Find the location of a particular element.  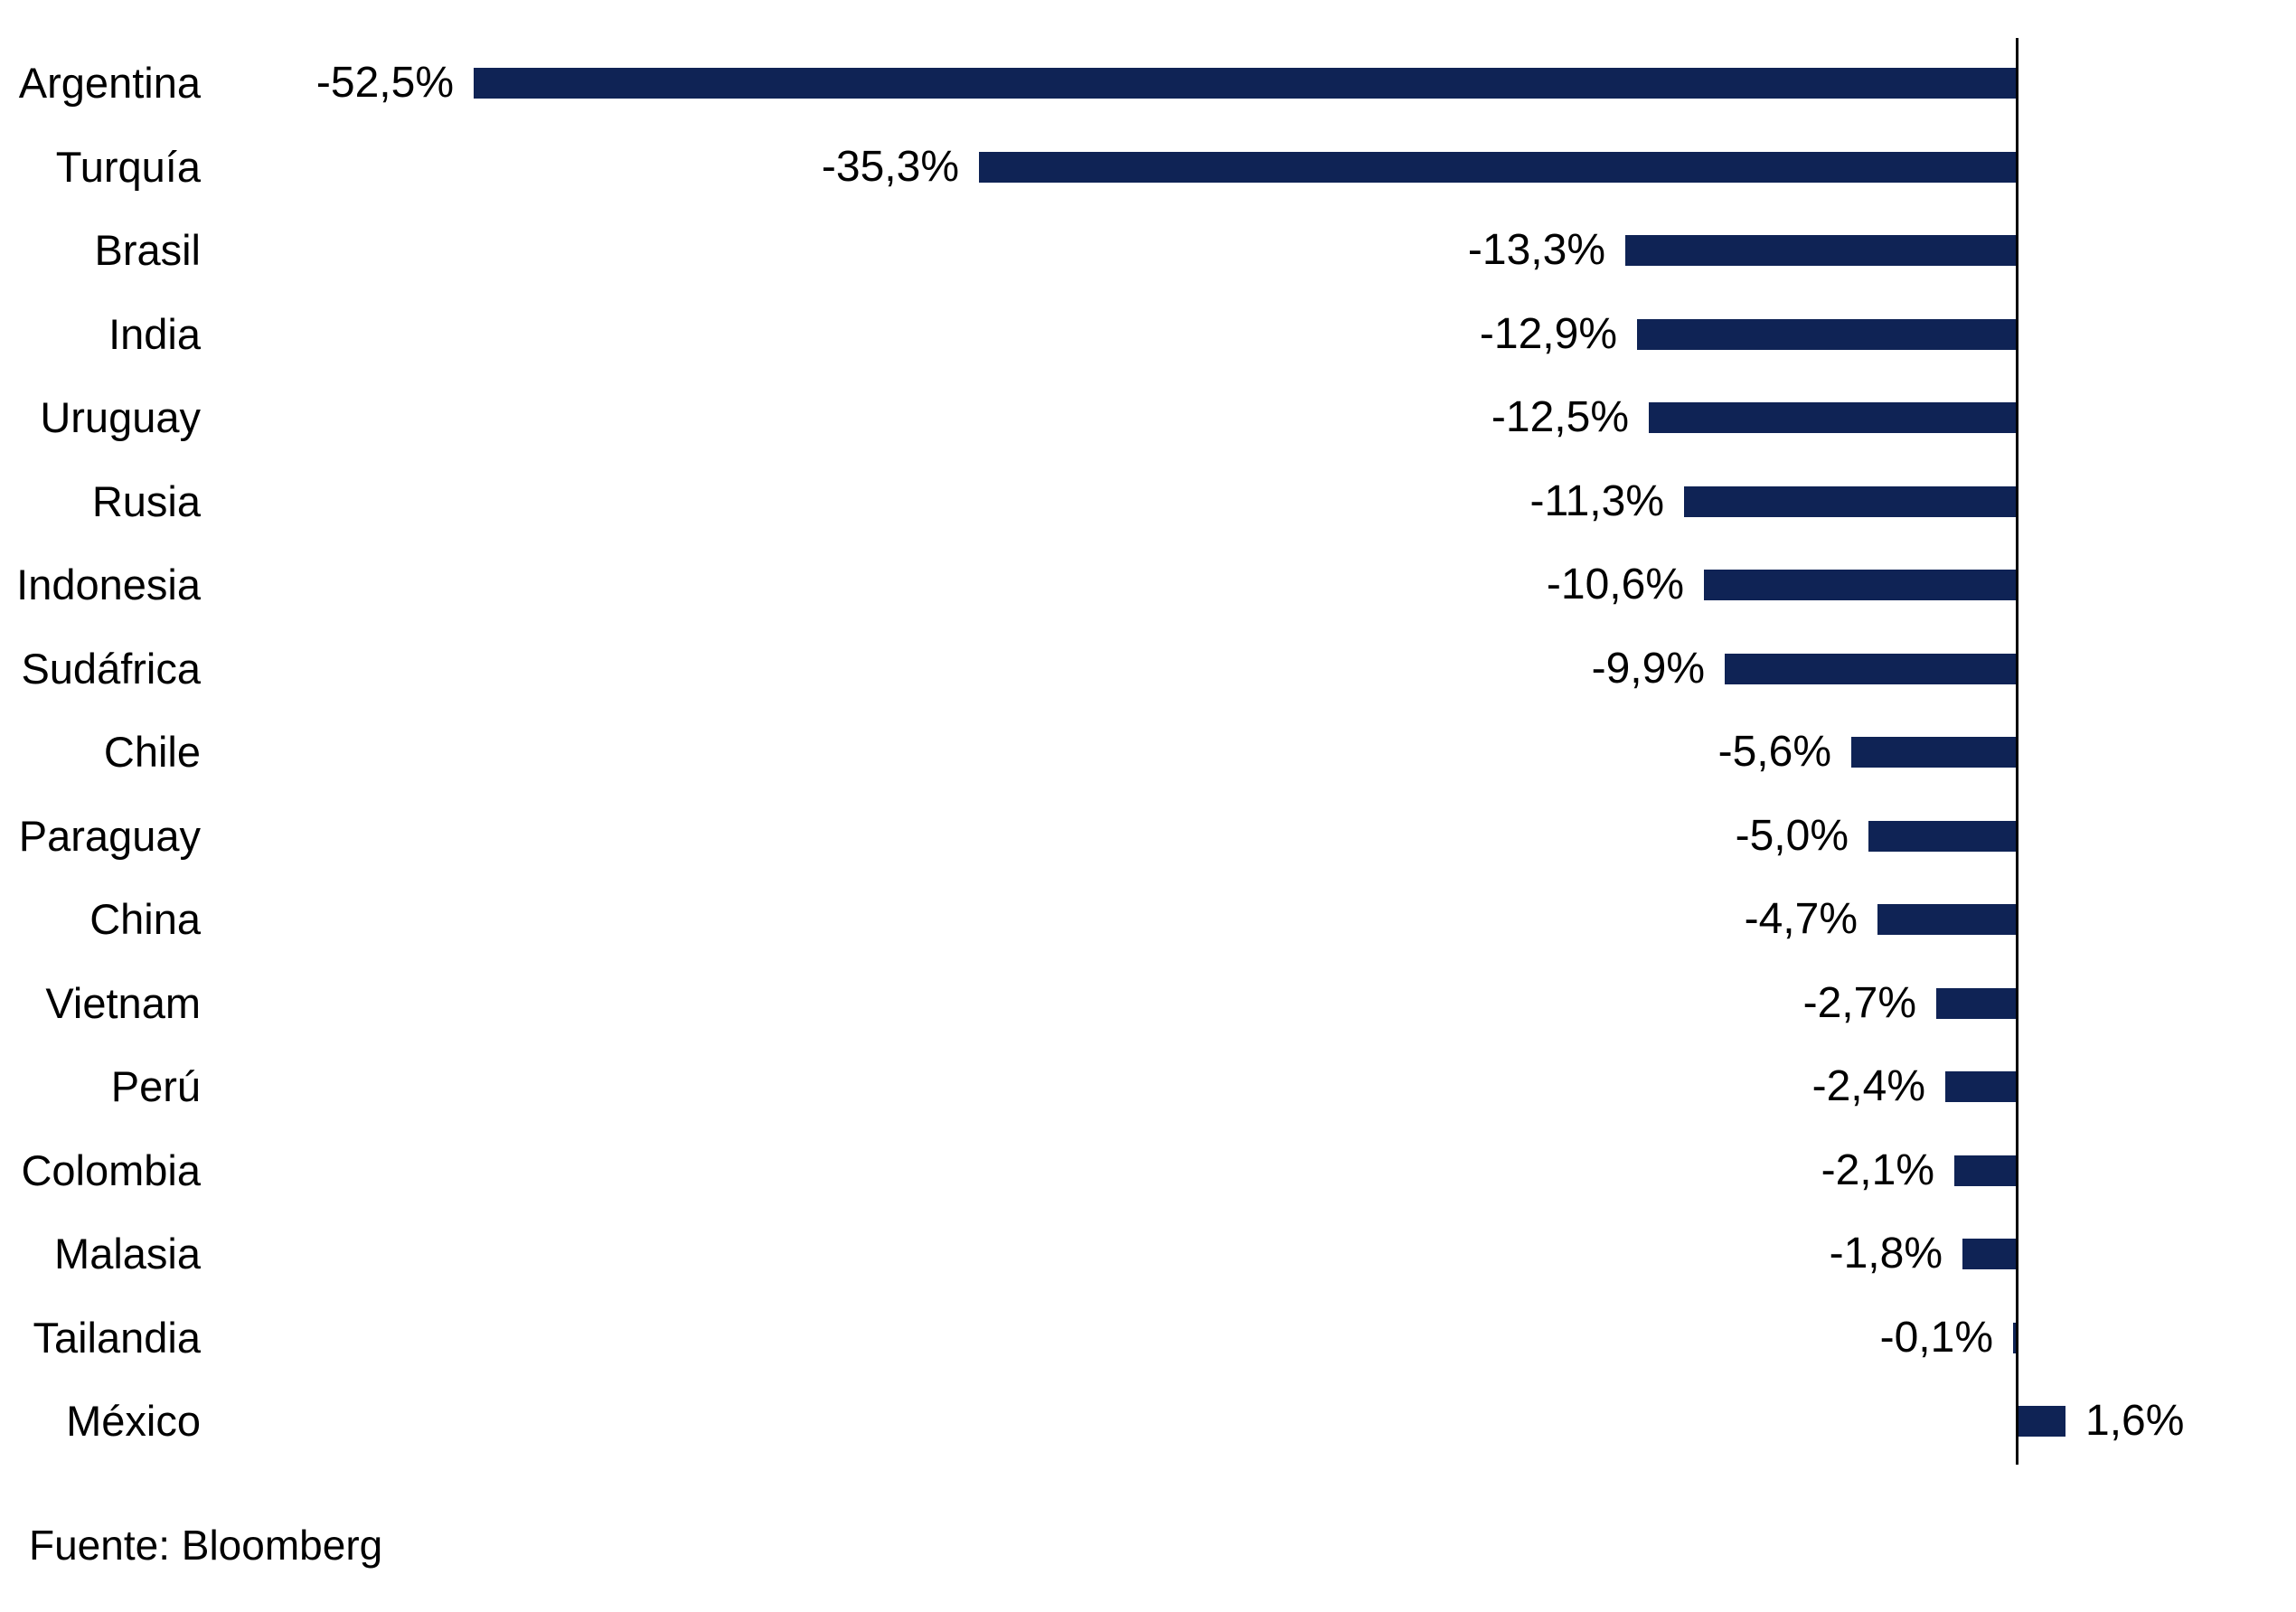

zero-axis-line is located at coordinates (2017, 751).